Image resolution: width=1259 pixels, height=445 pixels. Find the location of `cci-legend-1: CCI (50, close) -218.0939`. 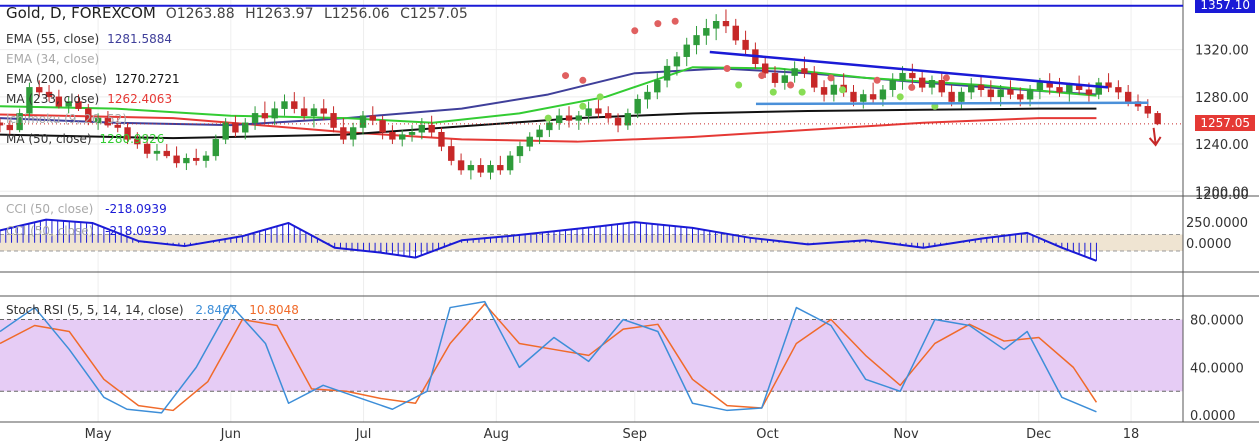

cci-legend-1: CCI (50, close) -218.0939 is located at coordinates (86, 209).